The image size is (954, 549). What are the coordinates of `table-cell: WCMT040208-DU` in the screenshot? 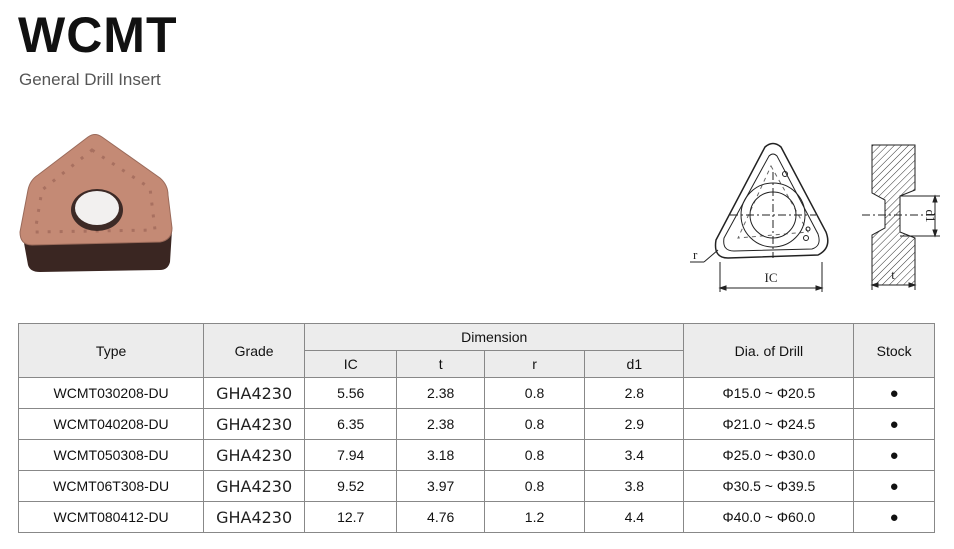 It's located at (111, 424).